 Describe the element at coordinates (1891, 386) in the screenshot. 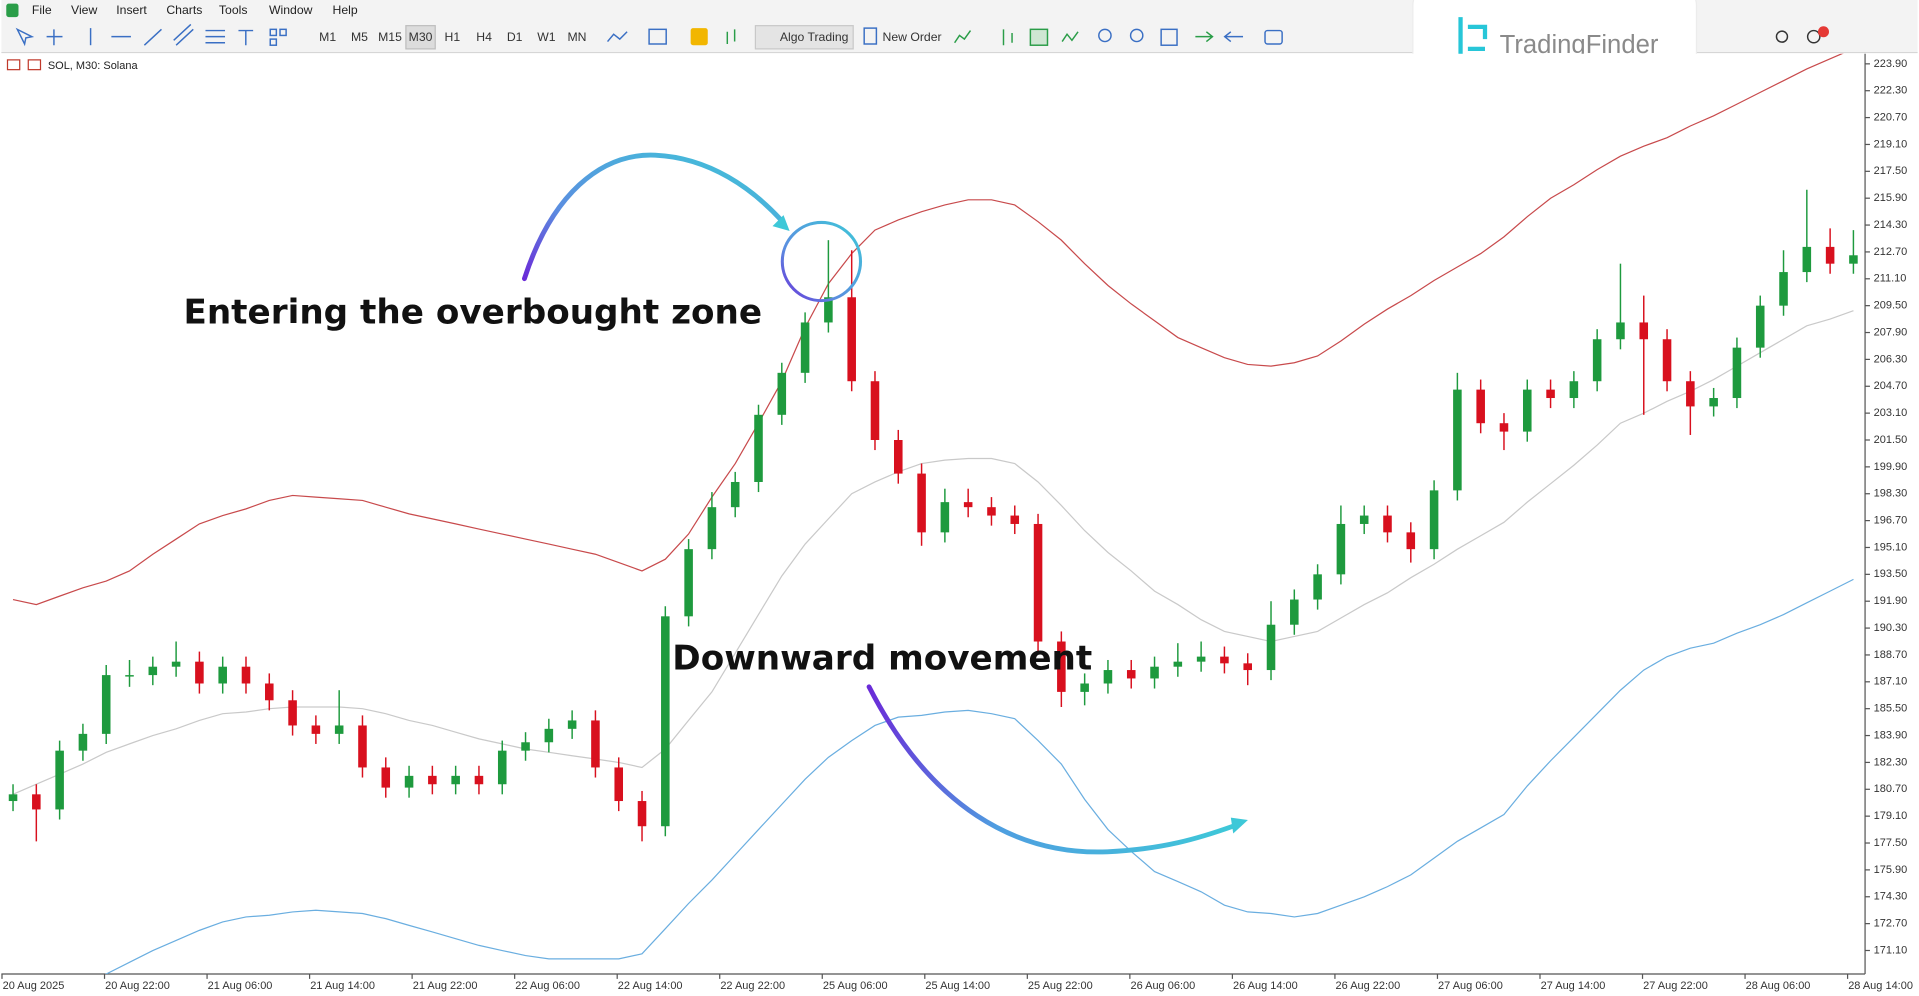

I see `y-tick-label: 204.70` at that location.